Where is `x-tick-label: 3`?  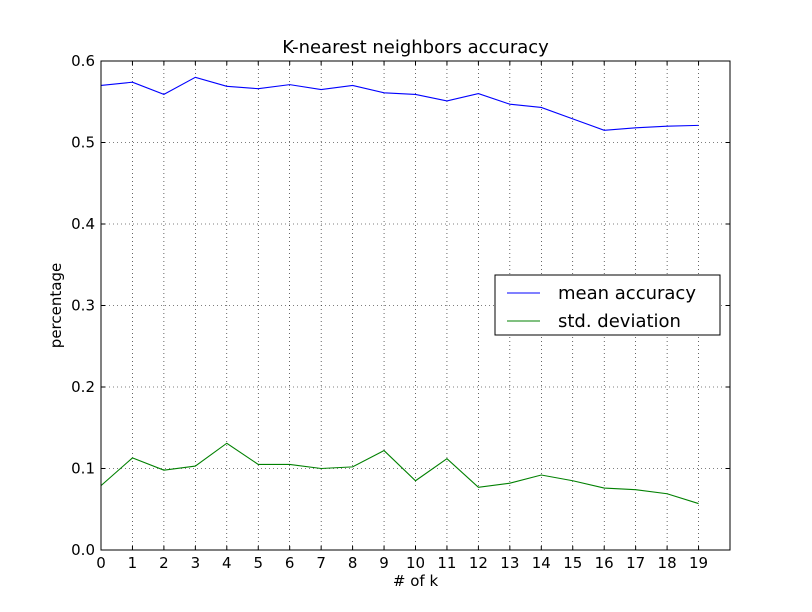
x-tick-label: 3 is located at coordinates (196, 563).